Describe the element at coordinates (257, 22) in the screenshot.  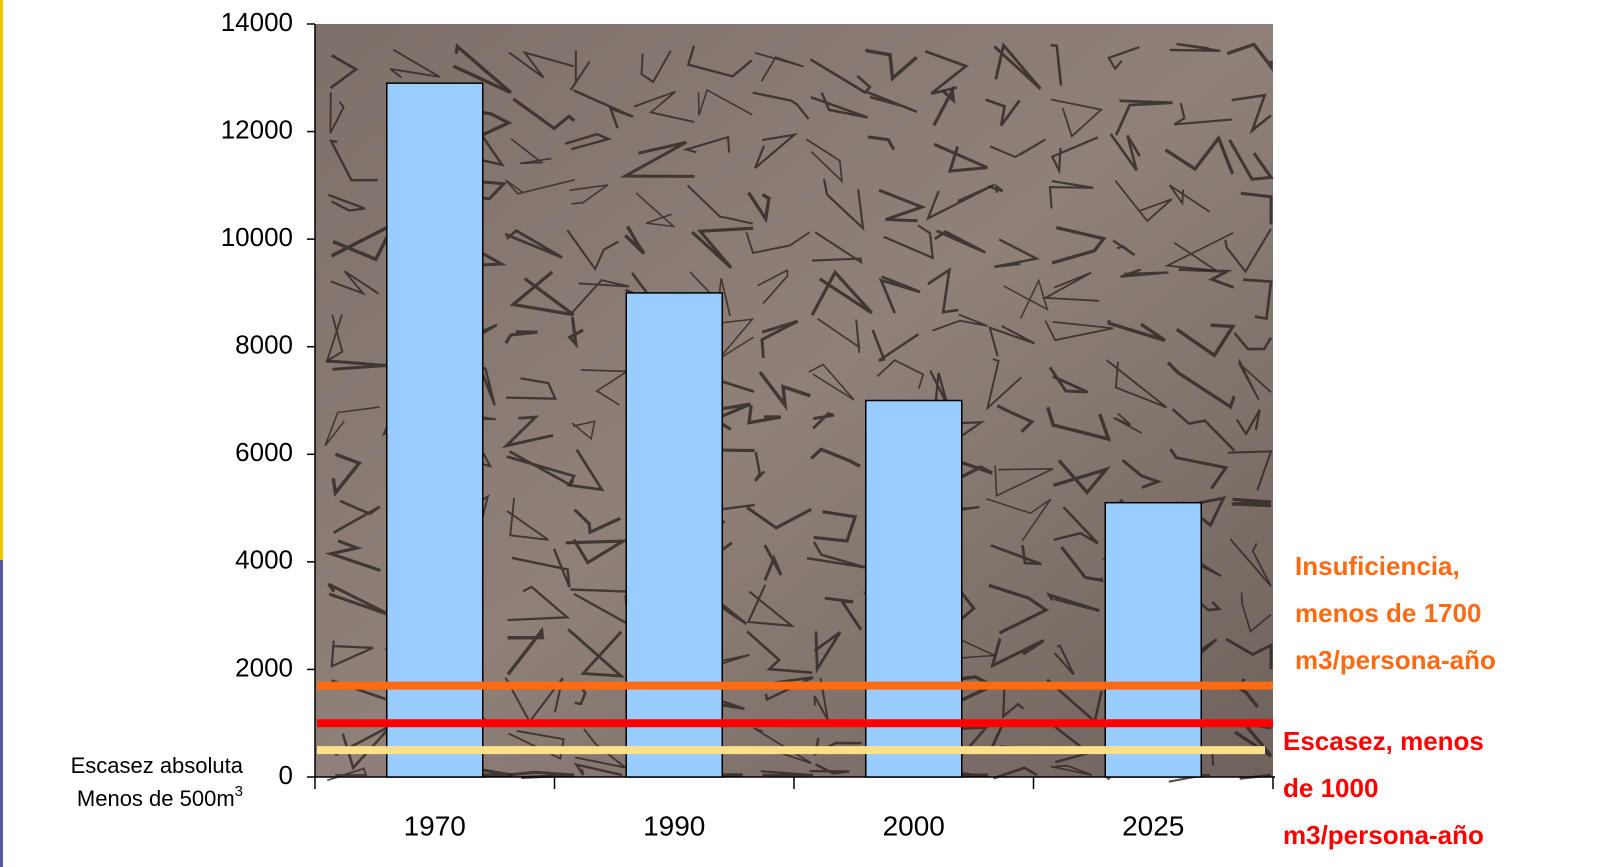
I see `y-tick-label: 14000` at that location.